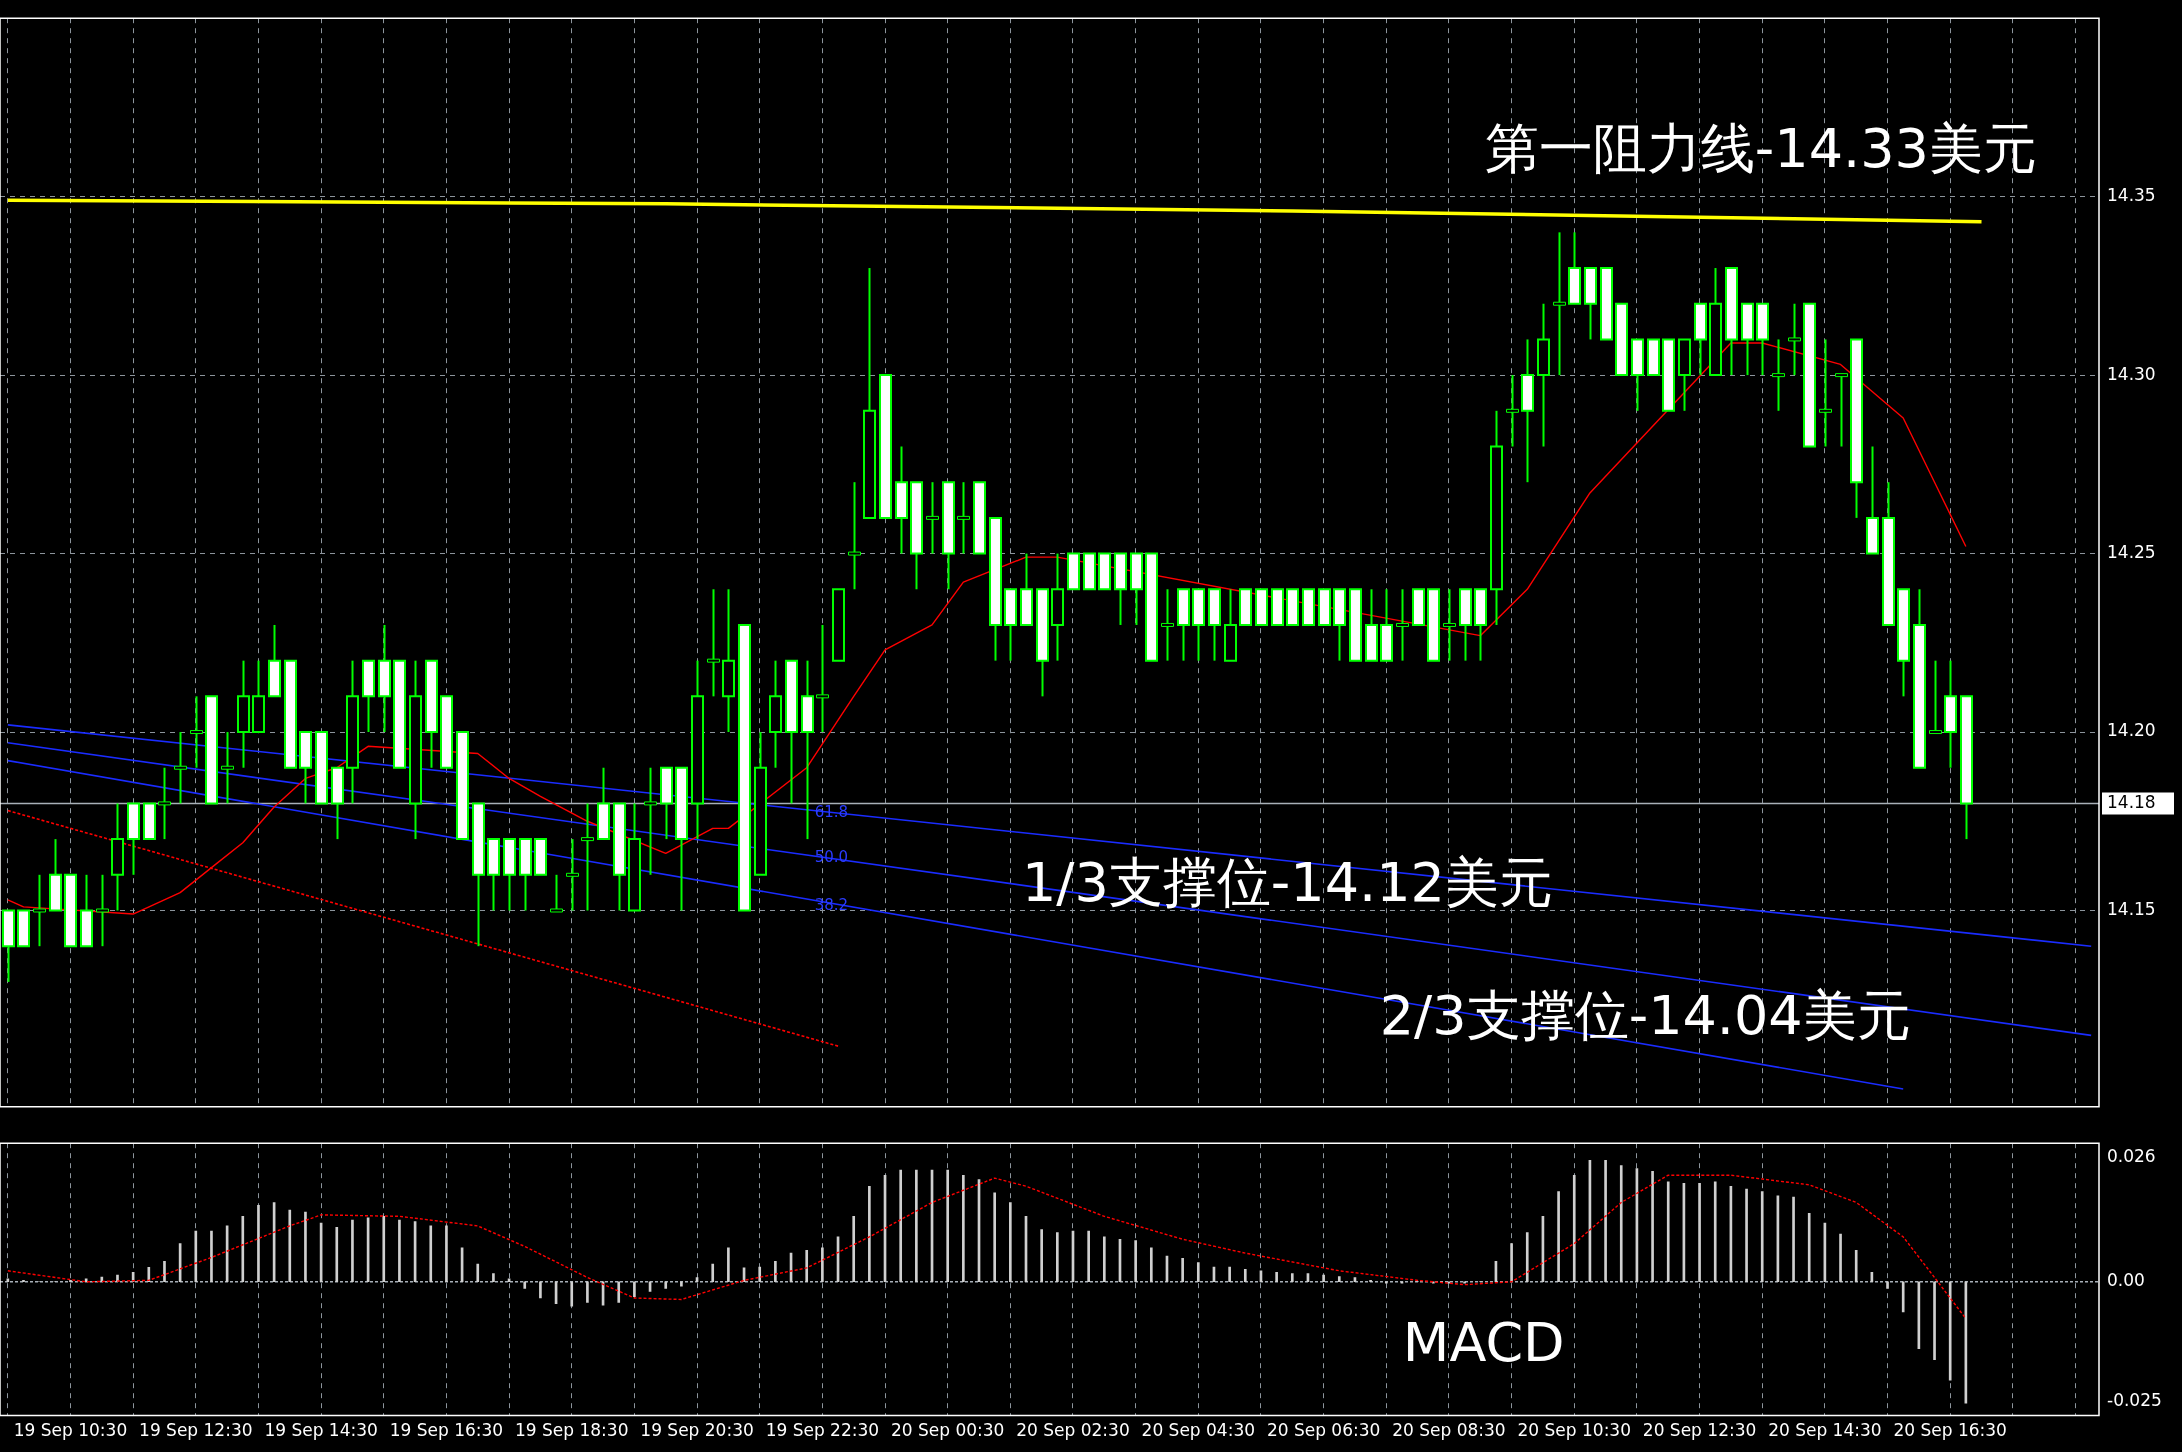 The width and height of the screenshot is (2182, 1452). Describe the element at coordinates (2131, 730) in the screenshot. I see `y-tick-label: 14.20` at that location.